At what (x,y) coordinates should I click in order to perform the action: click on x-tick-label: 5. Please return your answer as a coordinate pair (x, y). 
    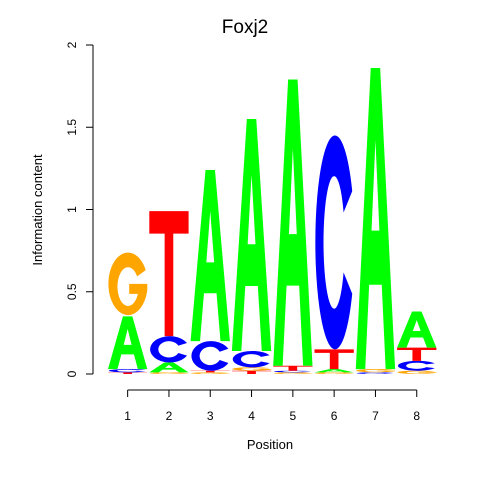
    Looking at the image, I should click on (293, 416).